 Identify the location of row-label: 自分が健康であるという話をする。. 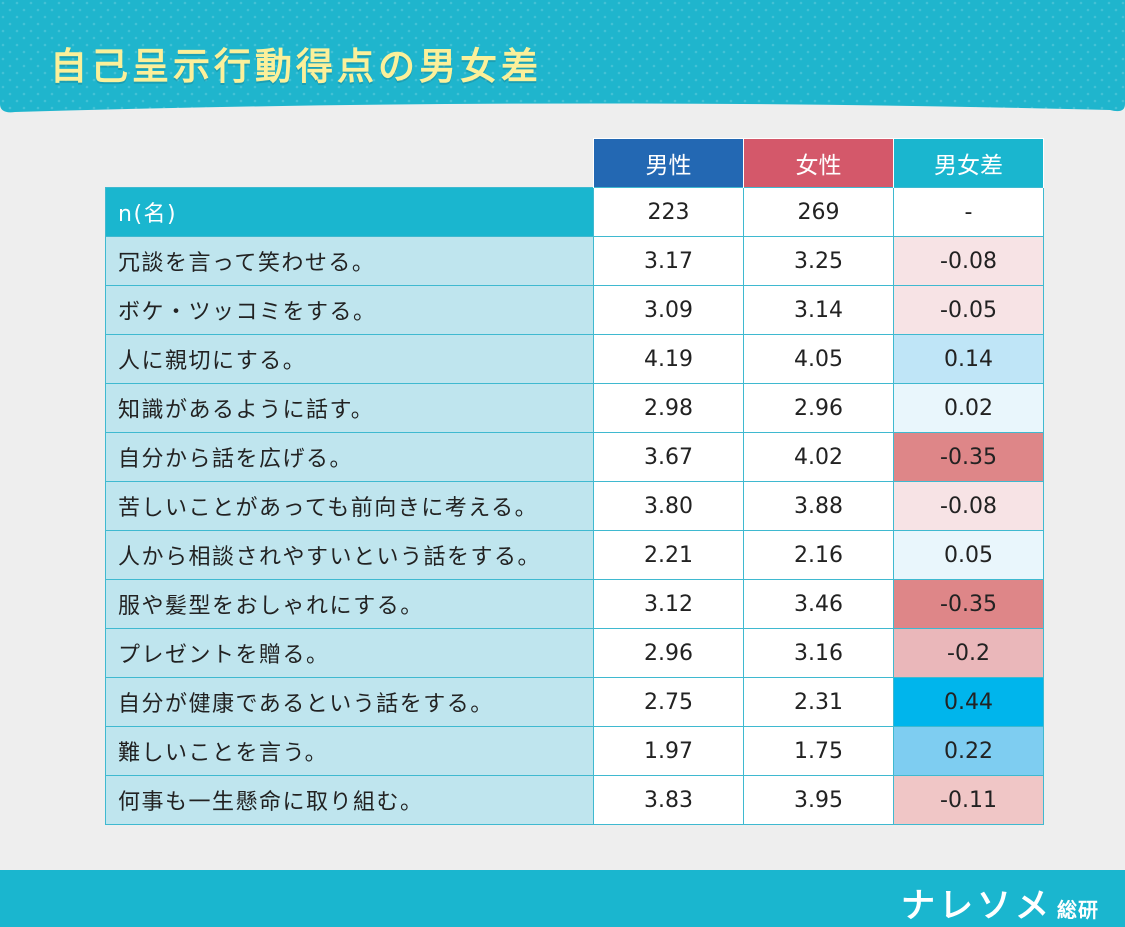
(349, 702).